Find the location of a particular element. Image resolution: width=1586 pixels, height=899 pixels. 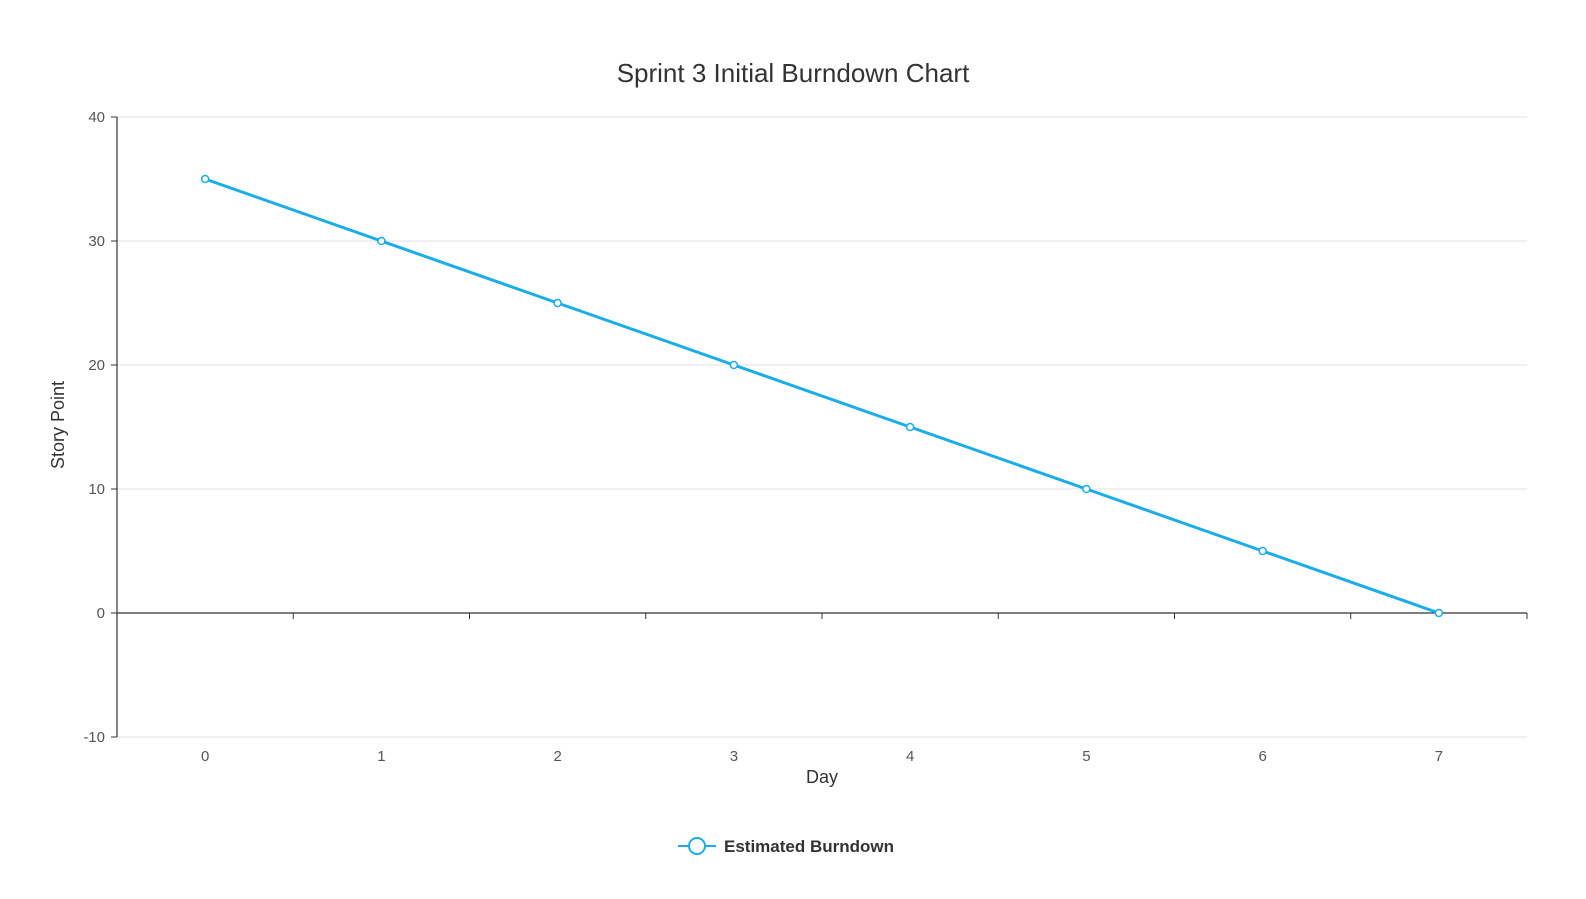

x-tick-label: 6 is located at coordinates (1262, 756).